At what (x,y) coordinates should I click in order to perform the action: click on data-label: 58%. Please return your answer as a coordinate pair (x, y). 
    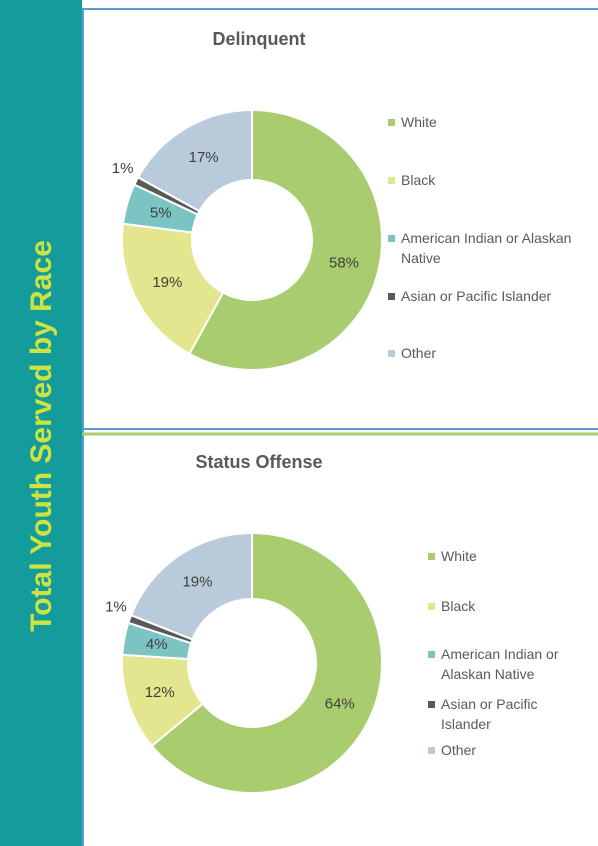
    Looking at the image, I should click on (344, 263).